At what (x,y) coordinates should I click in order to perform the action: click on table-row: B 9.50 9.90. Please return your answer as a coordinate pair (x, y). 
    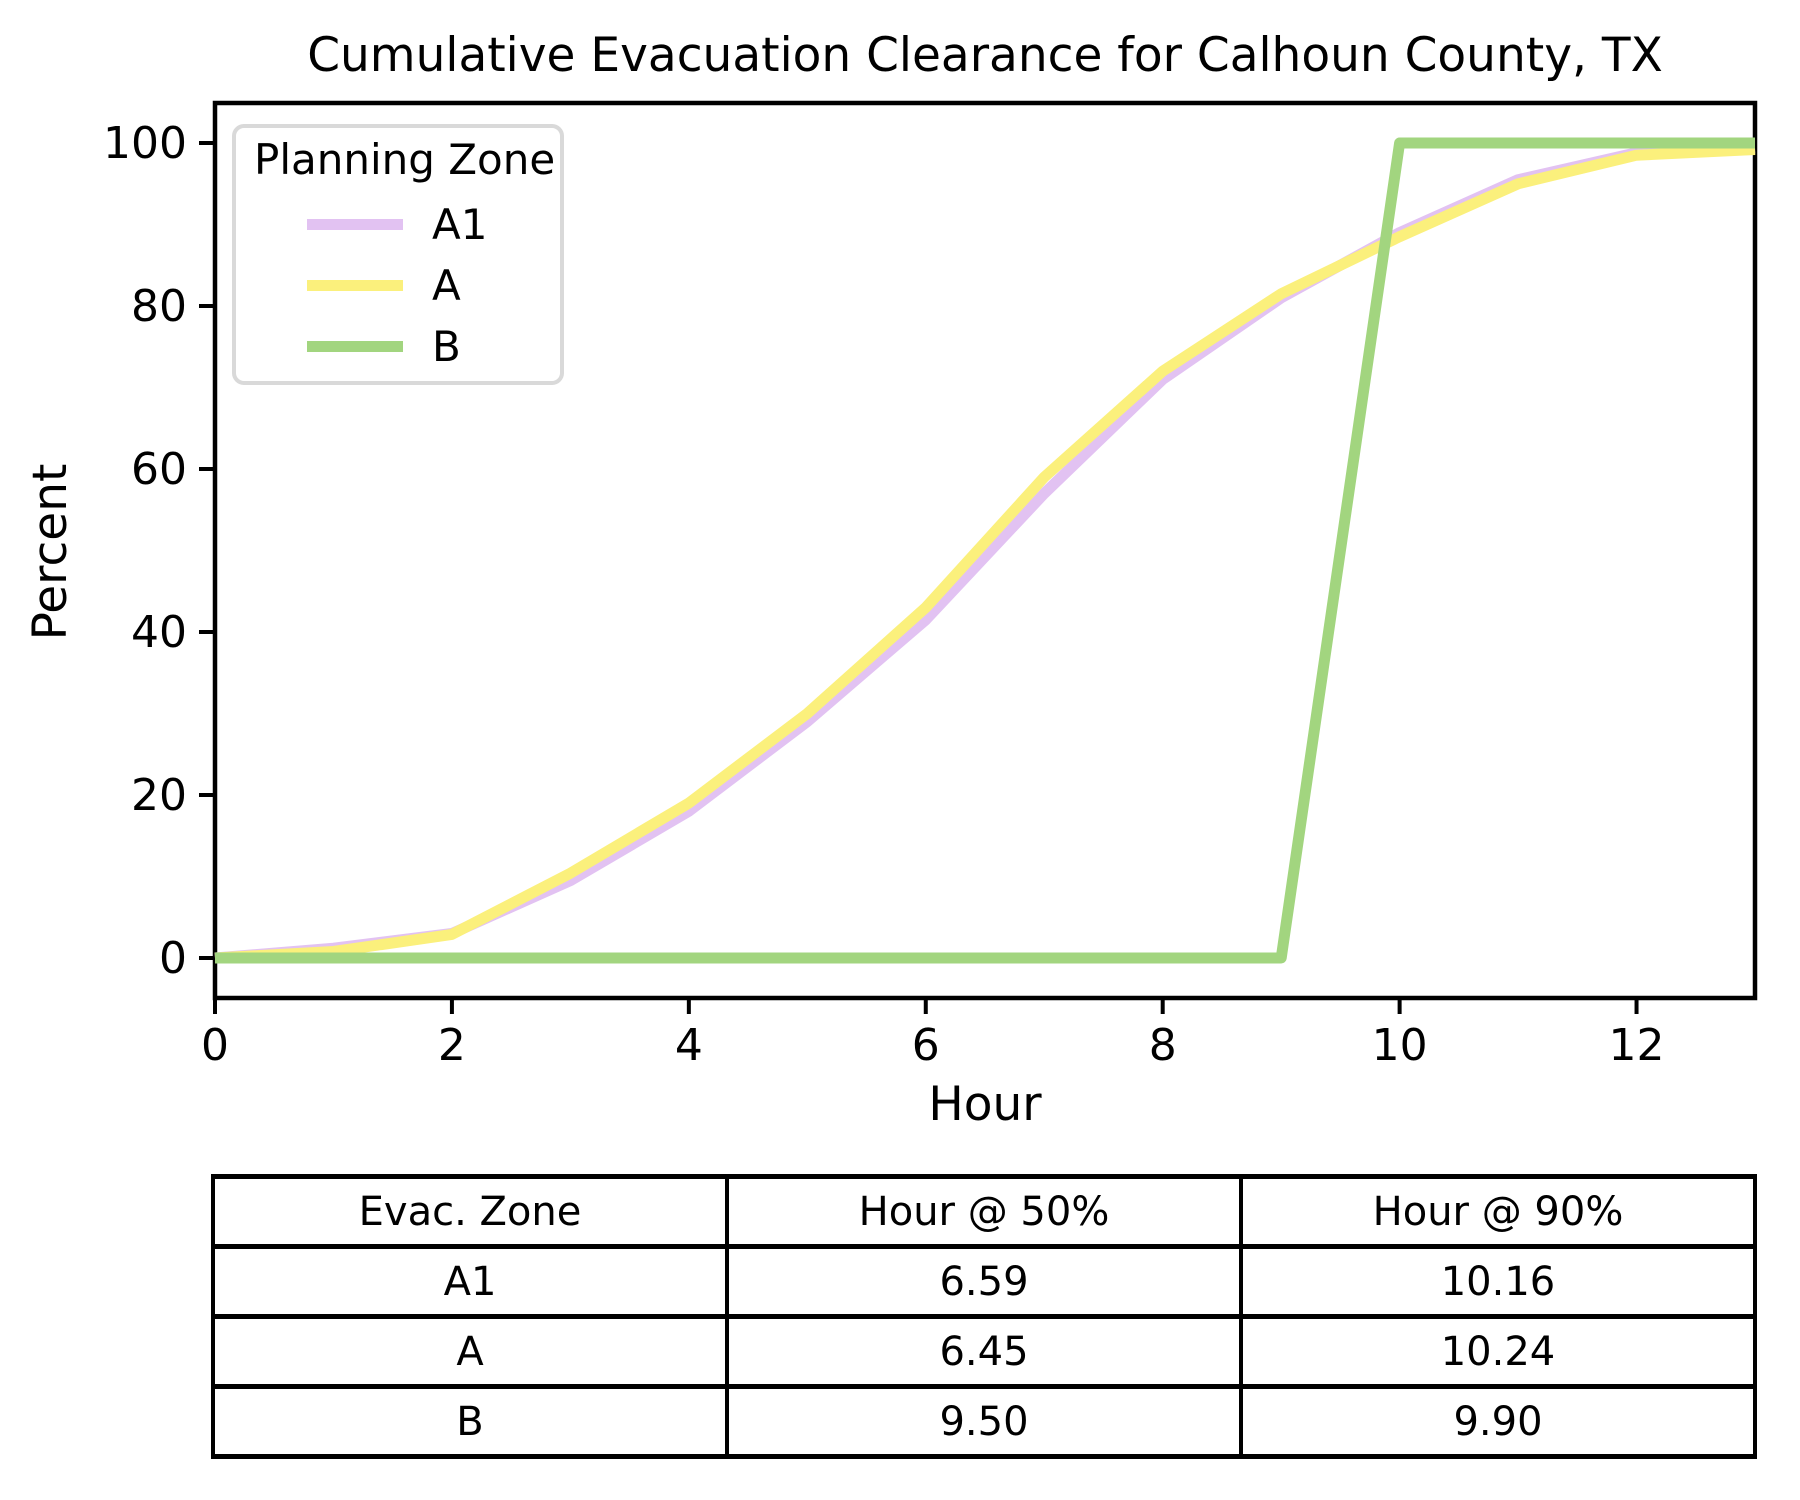
    Looking at the image, I should click on (984, 1421).